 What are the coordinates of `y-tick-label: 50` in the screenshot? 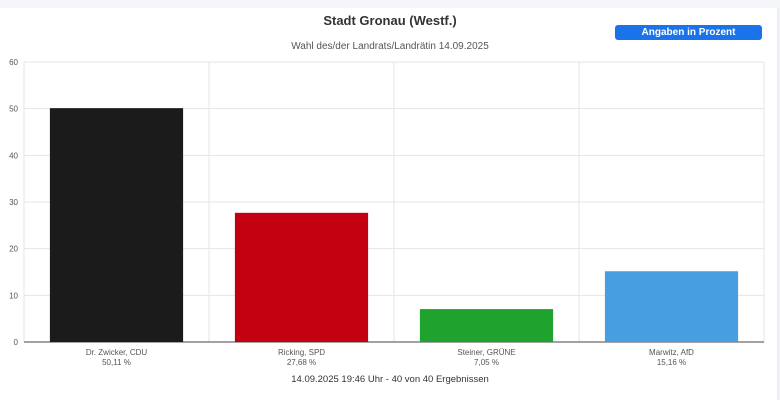 It's located at (13, 109).